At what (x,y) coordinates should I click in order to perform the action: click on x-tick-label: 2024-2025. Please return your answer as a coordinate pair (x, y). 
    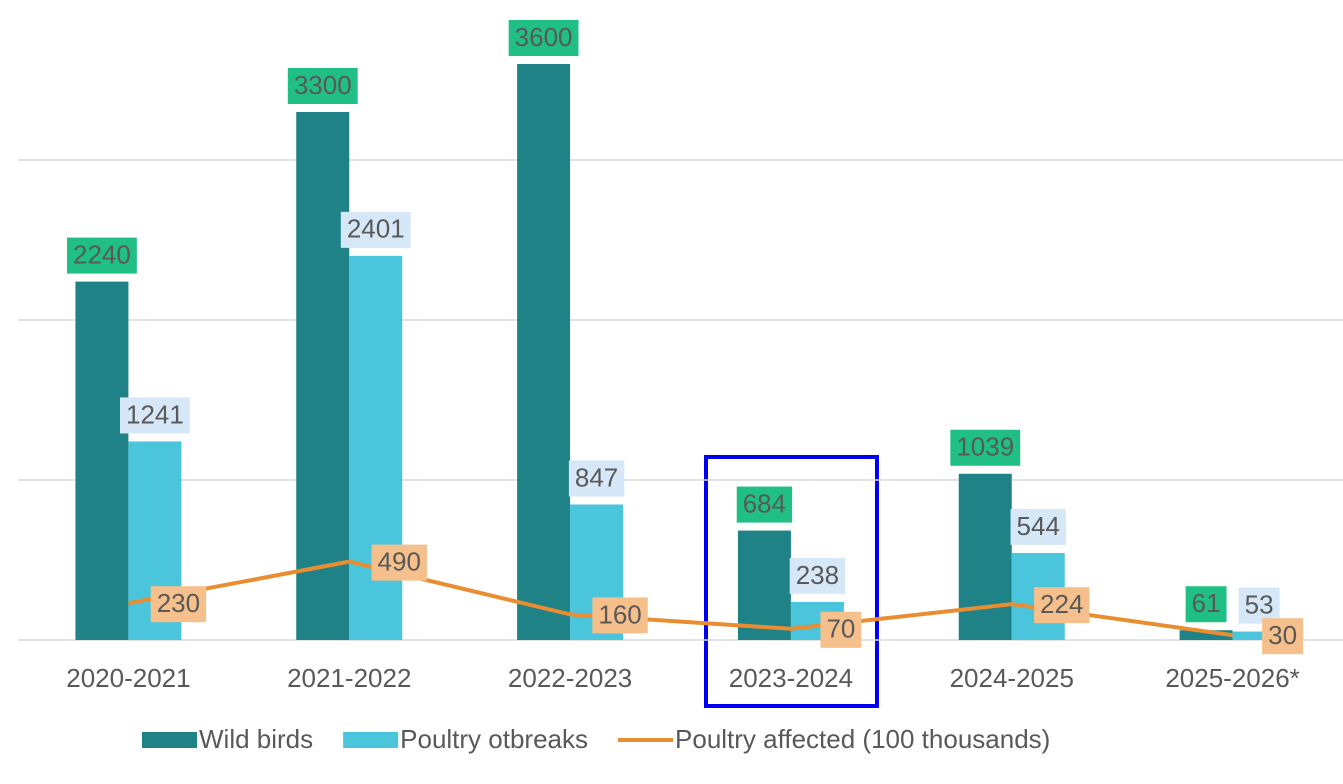
    Looking at the image, I should click on (1012, 678).